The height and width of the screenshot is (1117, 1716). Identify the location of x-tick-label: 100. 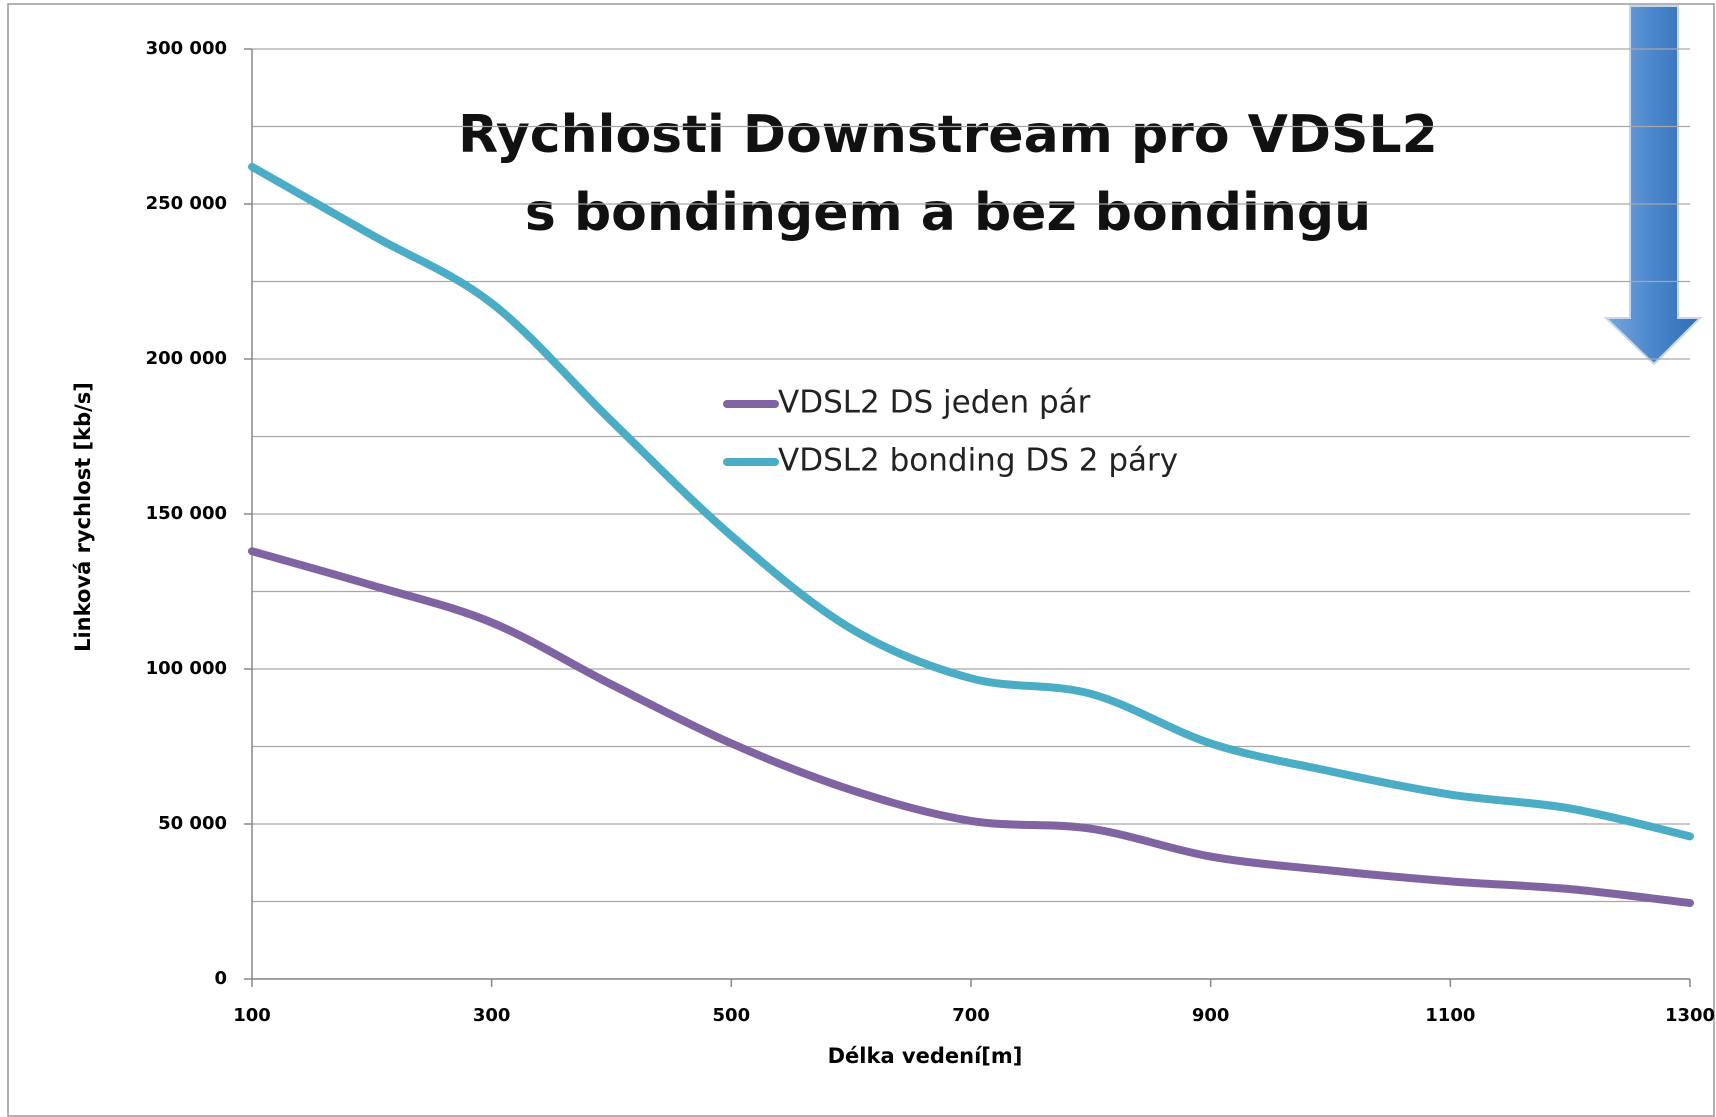
(252, 1015).